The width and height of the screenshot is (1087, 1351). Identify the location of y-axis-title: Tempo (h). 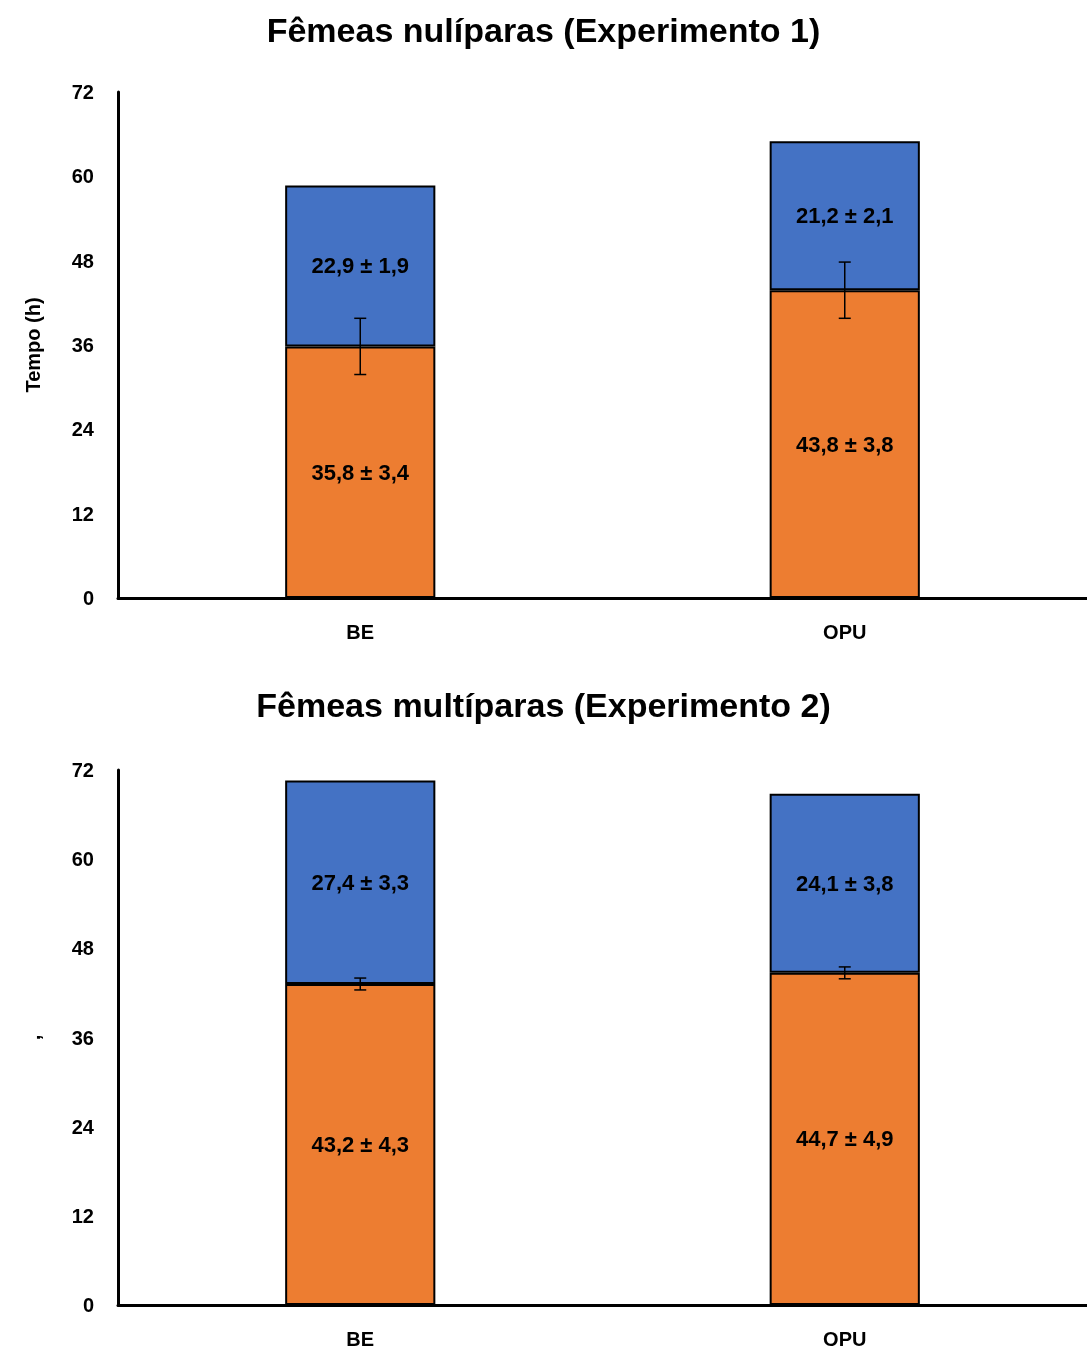
(33, 345).